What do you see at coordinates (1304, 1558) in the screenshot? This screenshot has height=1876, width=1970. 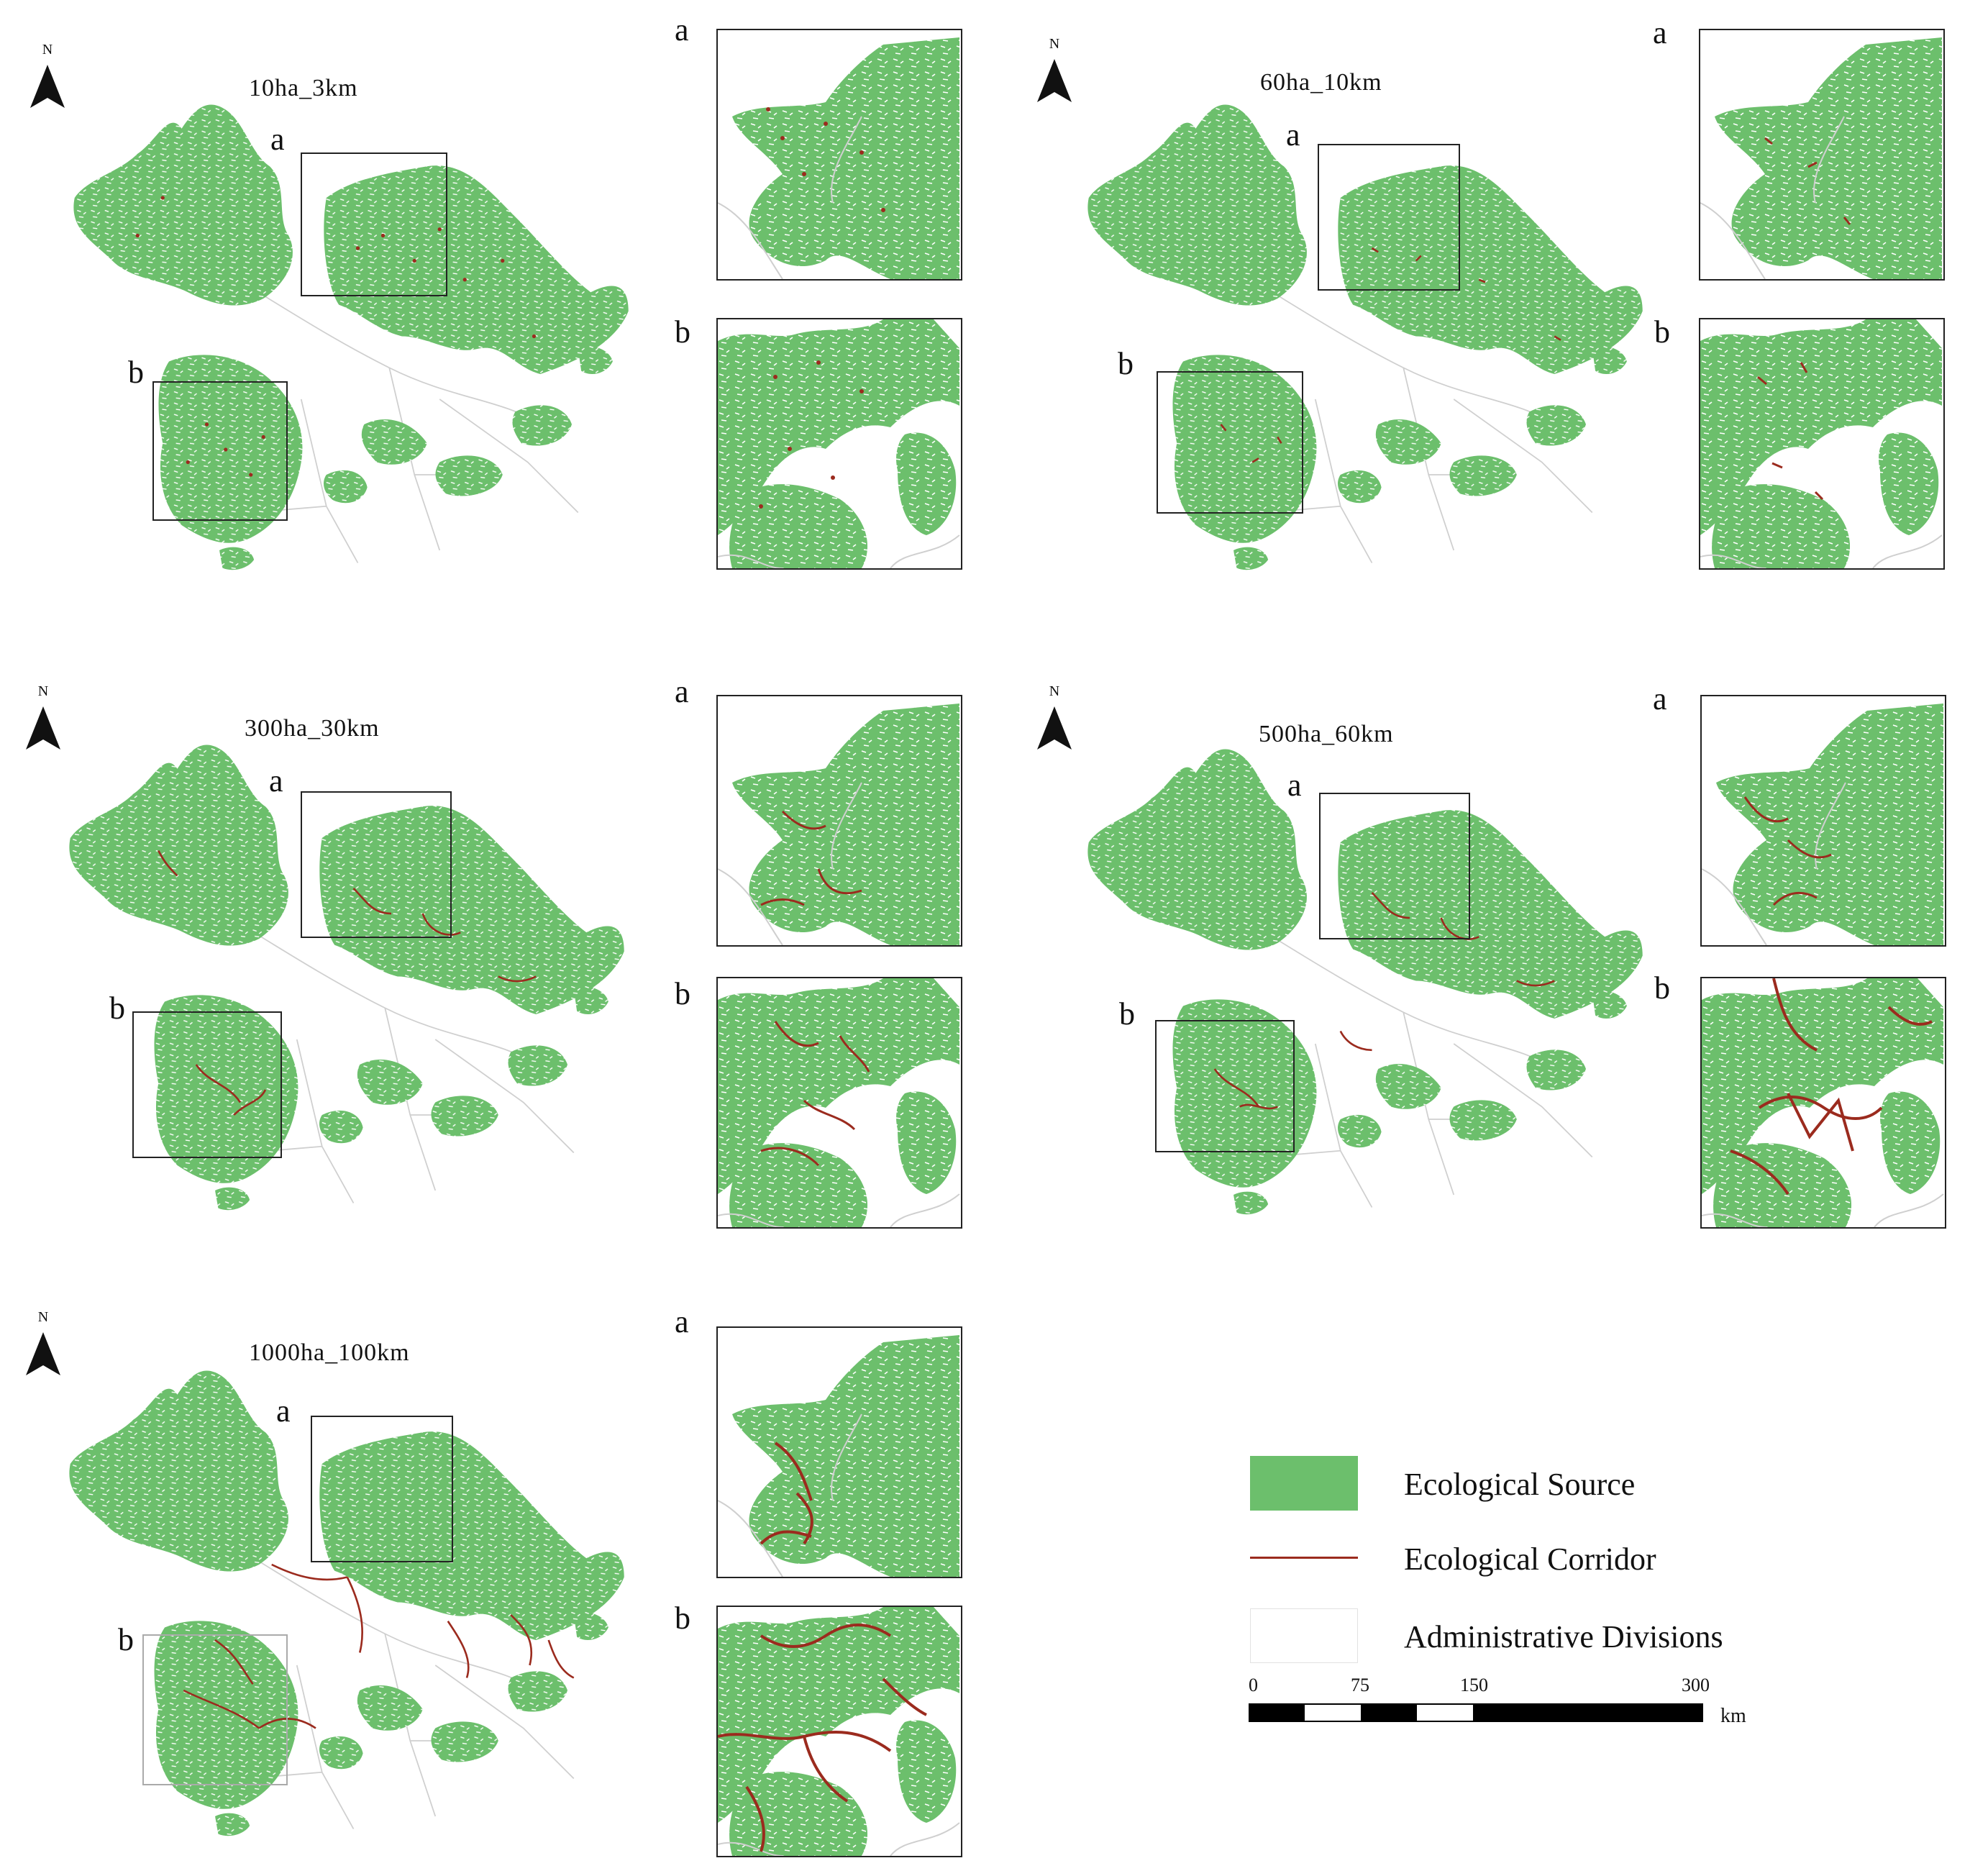 I see `corridor-swatch` at bounding box center [1304, 1558].